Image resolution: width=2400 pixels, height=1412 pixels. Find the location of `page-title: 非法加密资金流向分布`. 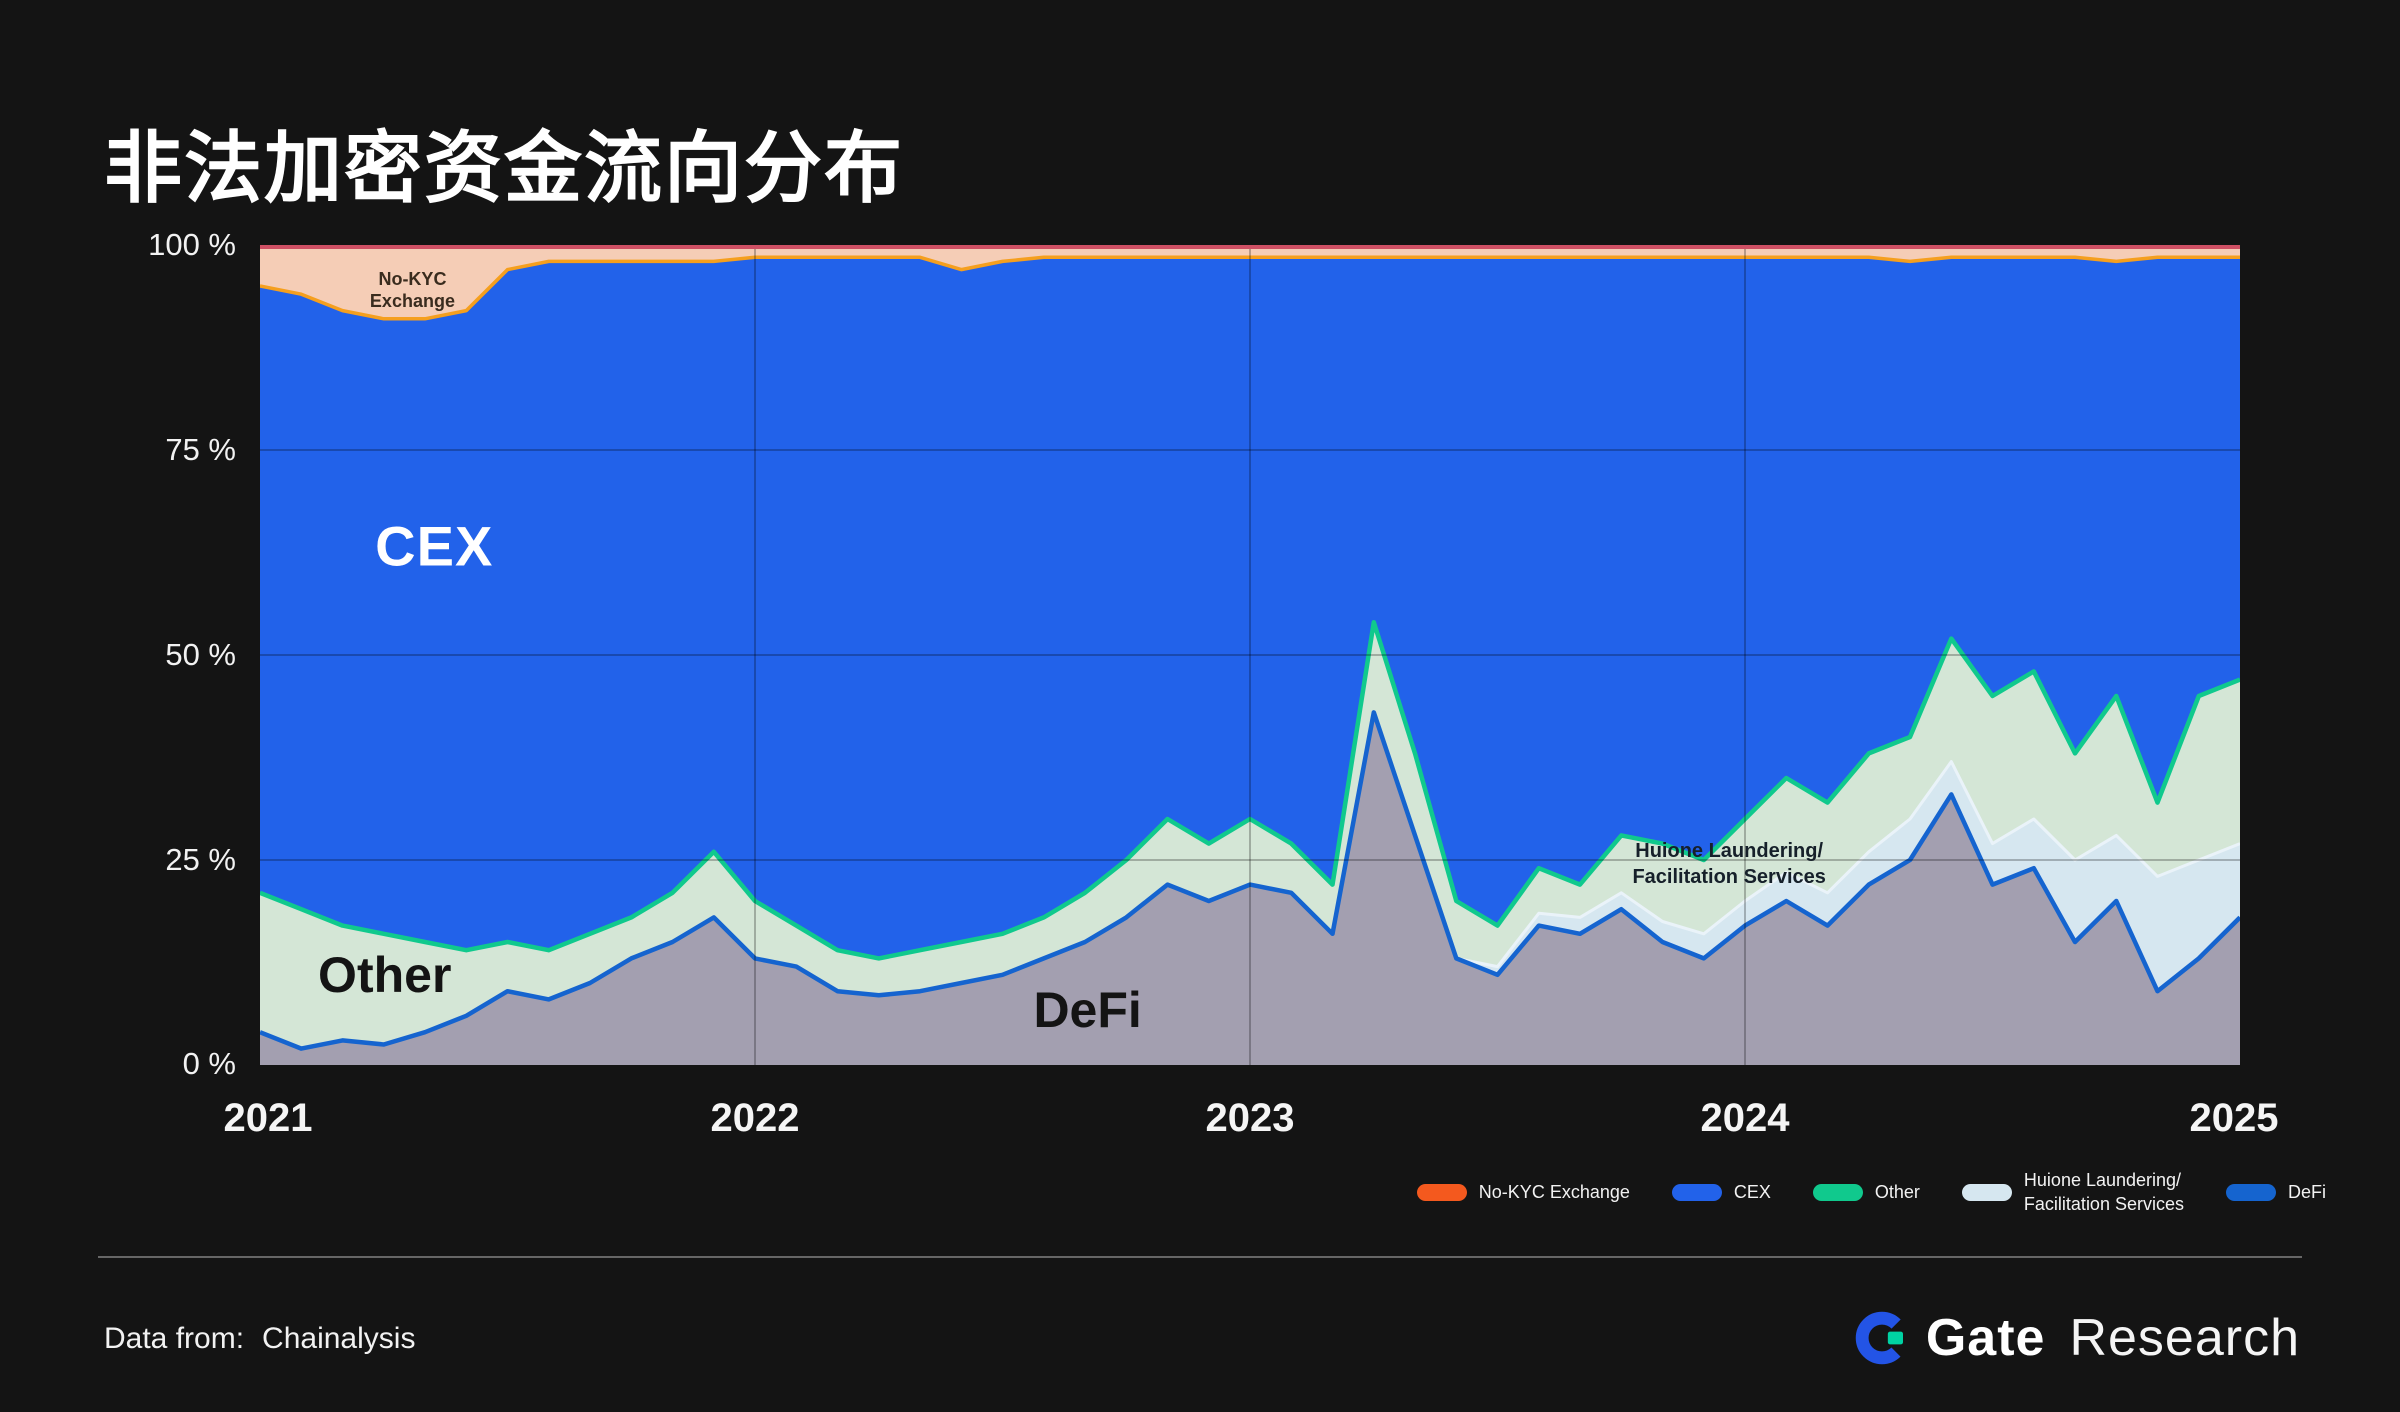

page-title: 非法加密资金流向分布 is located at coordinates (504, 168).